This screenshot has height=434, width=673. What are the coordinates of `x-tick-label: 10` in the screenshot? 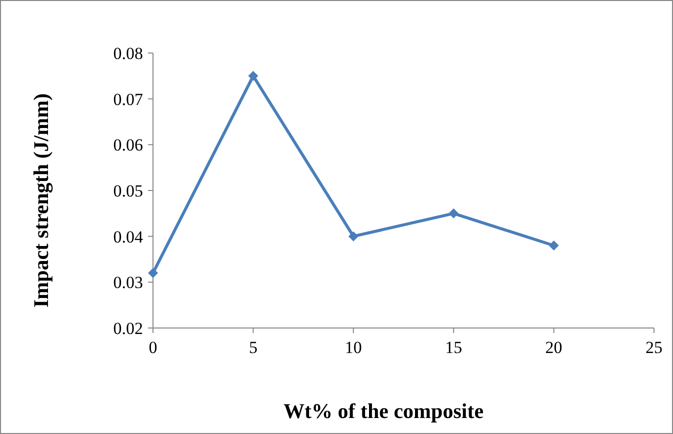 It's located at (353, 347).